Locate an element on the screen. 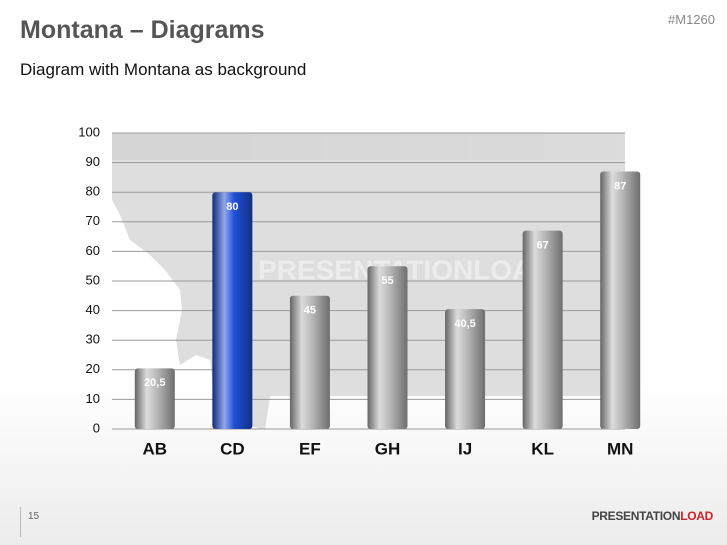 The width and height of the screenshot is (727, 545). value-label: 80 is located at coordinates (232, 207).